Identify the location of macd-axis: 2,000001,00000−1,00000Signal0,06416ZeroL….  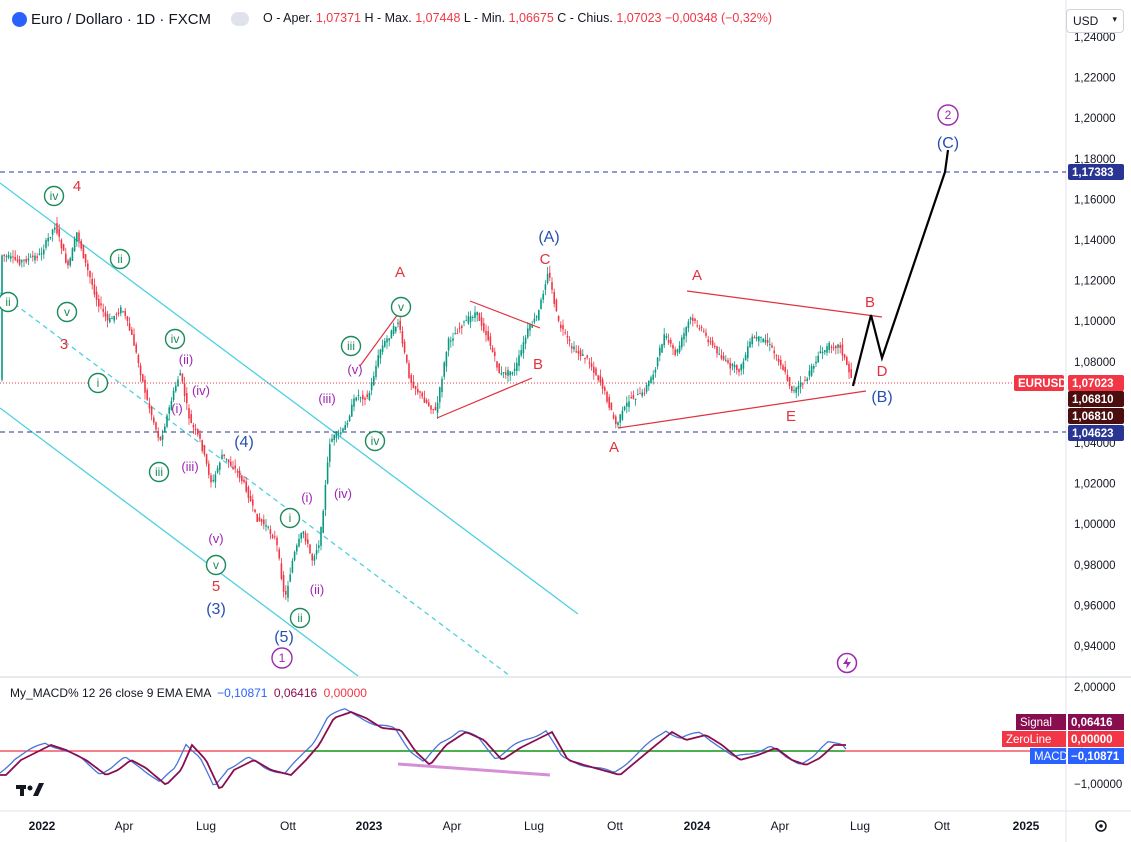
(1063, 736).